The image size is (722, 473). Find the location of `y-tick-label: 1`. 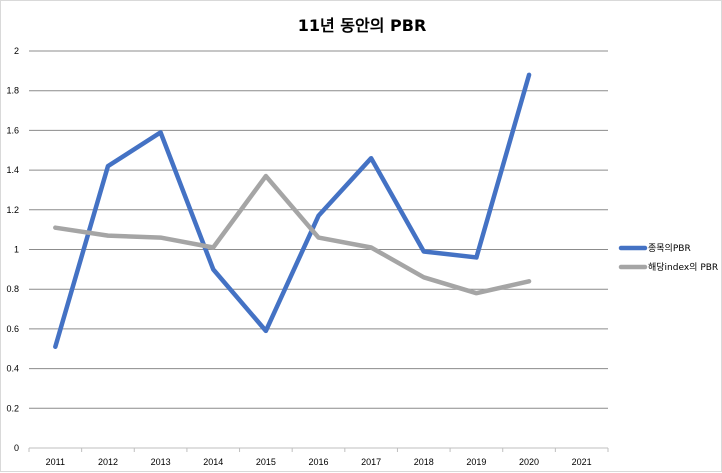

y-tick-label: 1 is located at coordinates (16, 250).